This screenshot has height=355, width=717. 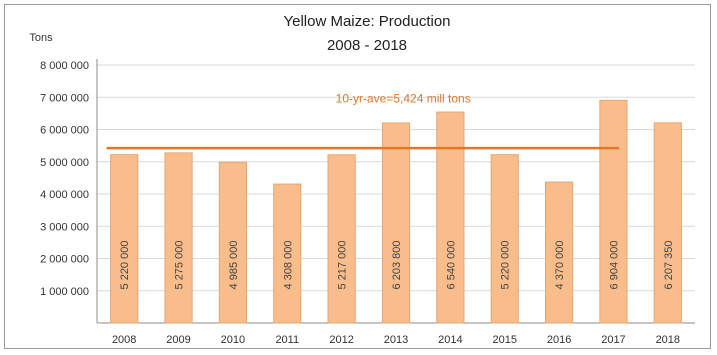 What do you see at coordinates (396, 340) in the screenshot?
I see `x-tick-label: 2013` at bounding box center [396, 340].